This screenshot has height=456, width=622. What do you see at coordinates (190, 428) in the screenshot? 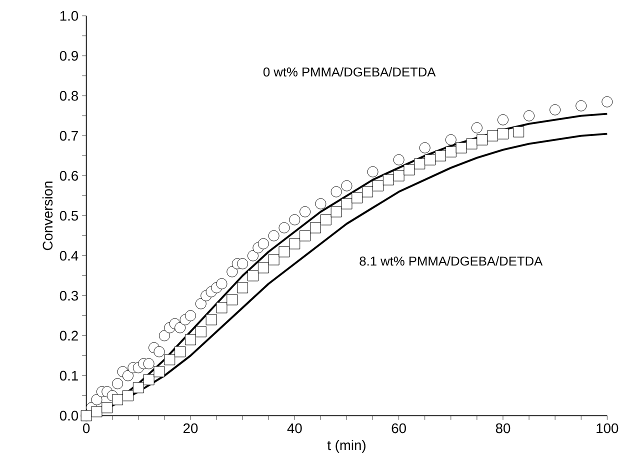
I see `x-tick-label: 20` at bounding box center [190, 428].